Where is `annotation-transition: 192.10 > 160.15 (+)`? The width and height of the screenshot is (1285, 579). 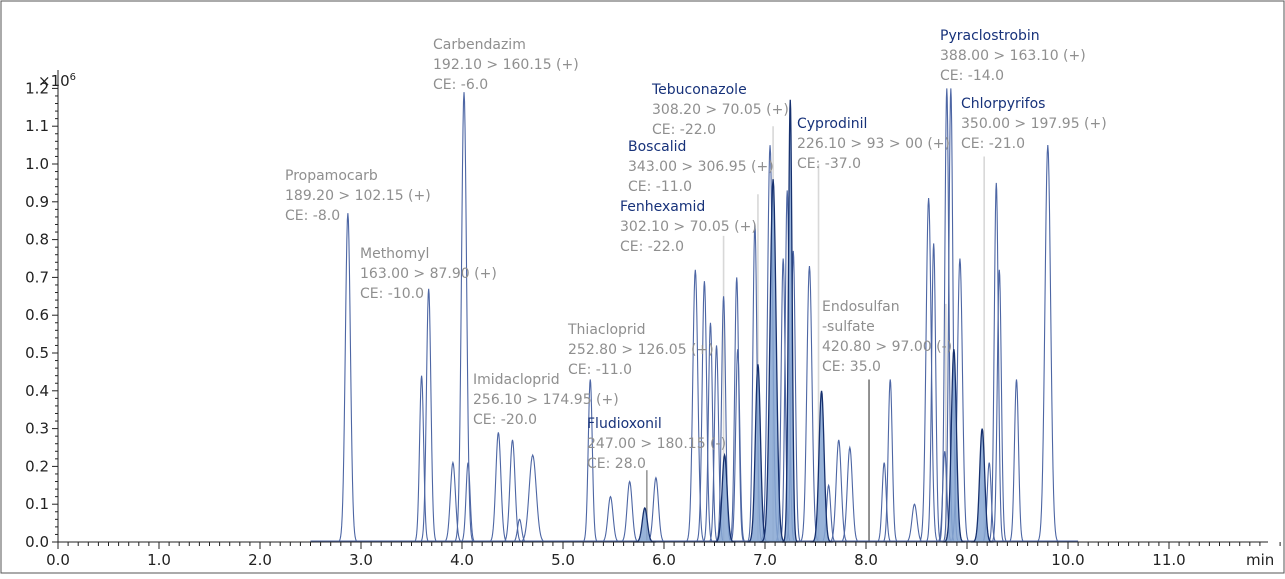 annotation-transition: 192.10 > 160.15 (+) is located at coordinates (506, 65).